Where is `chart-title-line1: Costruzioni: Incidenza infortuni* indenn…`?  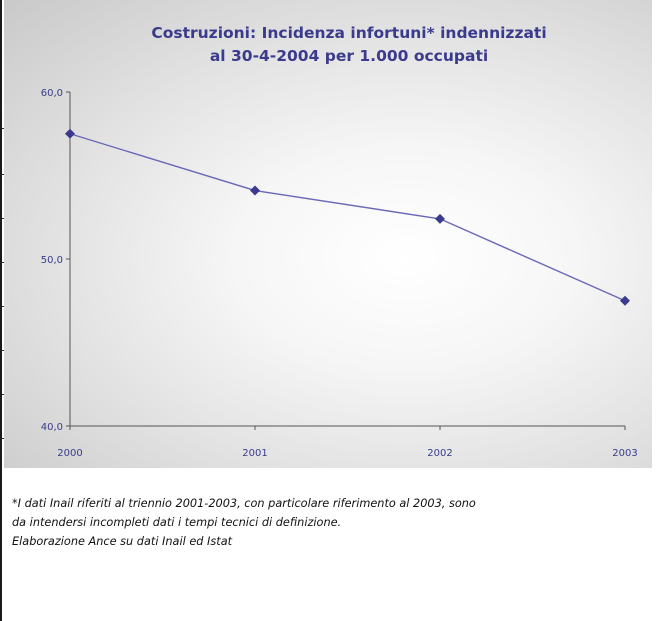 chart-title-line1: Costruzioni: Incidenza infortuni* indenn… is located at coordinates (349, 33).